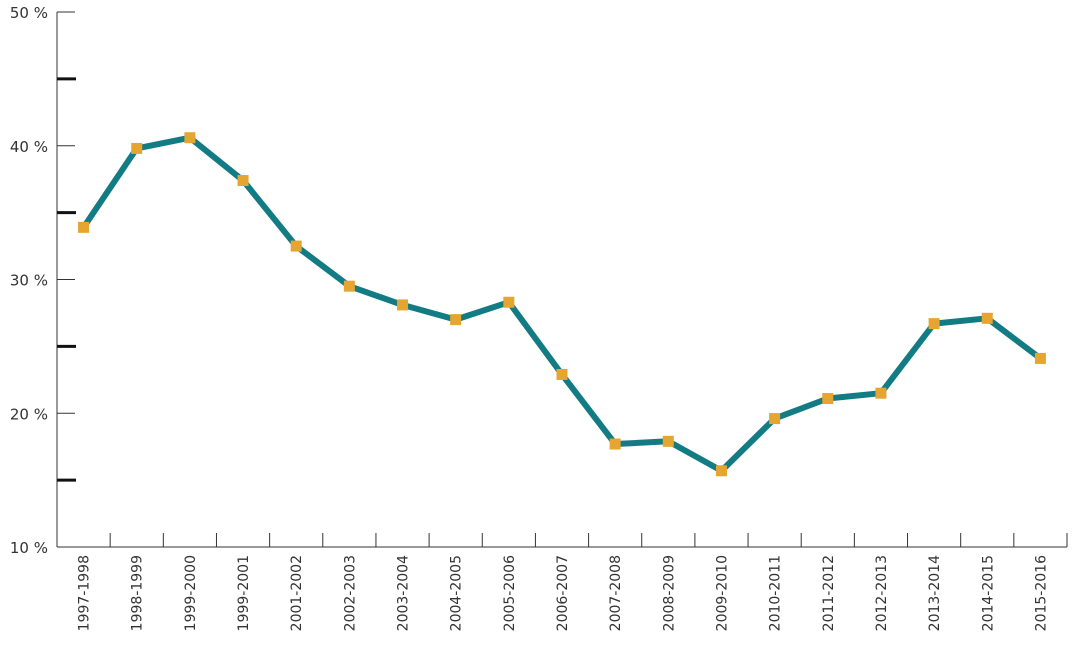 The image size is (1075, 661). Describe the element at coordinates (29, 281) in the screenshot. I see `y-tick-label: 30 %` at that location.